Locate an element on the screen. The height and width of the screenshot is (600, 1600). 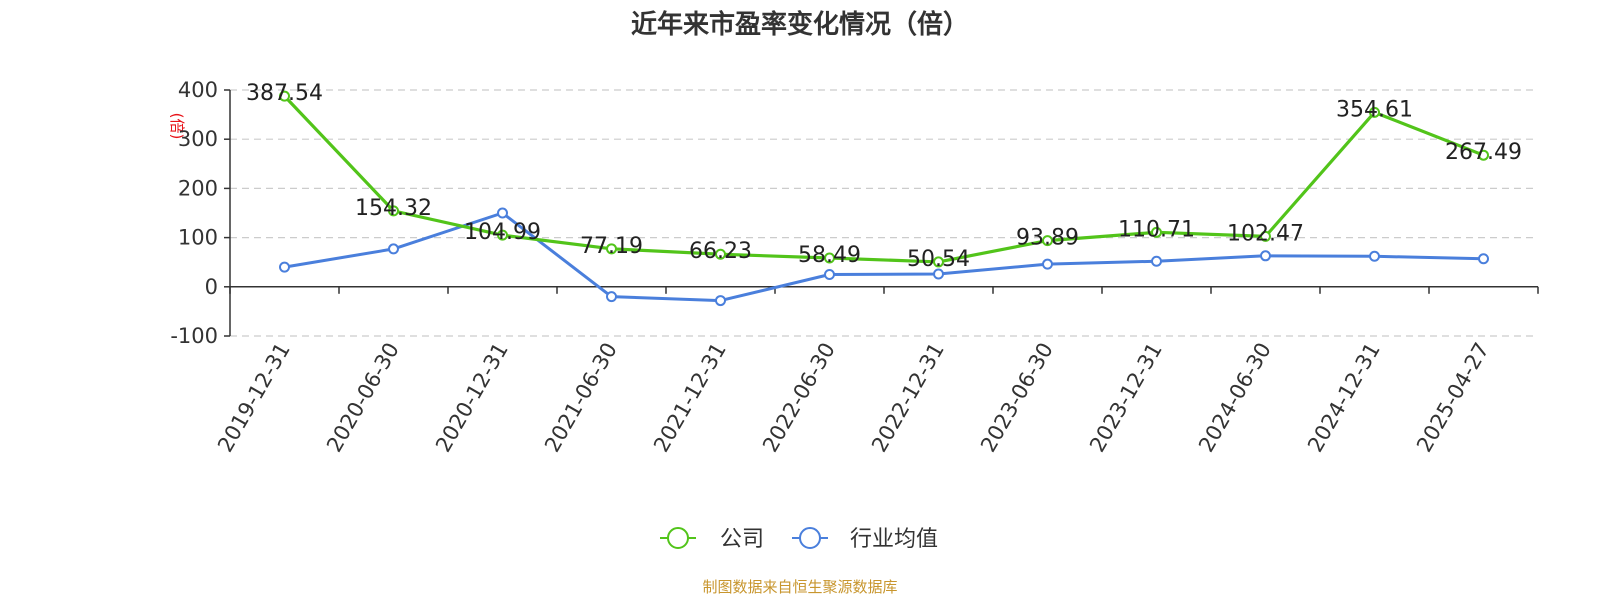
data-label: 110.71 is located at coordinates (1156, 229).